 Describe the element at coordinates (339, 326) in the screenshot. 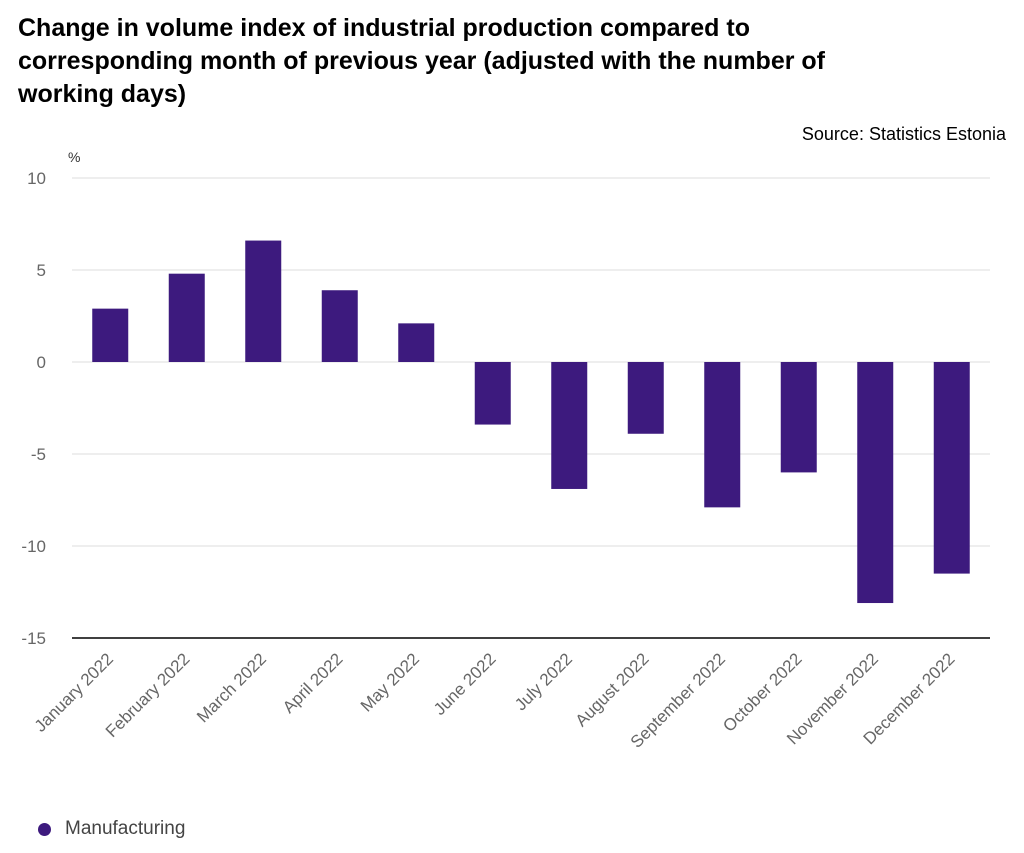

I see `bar-april-2022` at that location.